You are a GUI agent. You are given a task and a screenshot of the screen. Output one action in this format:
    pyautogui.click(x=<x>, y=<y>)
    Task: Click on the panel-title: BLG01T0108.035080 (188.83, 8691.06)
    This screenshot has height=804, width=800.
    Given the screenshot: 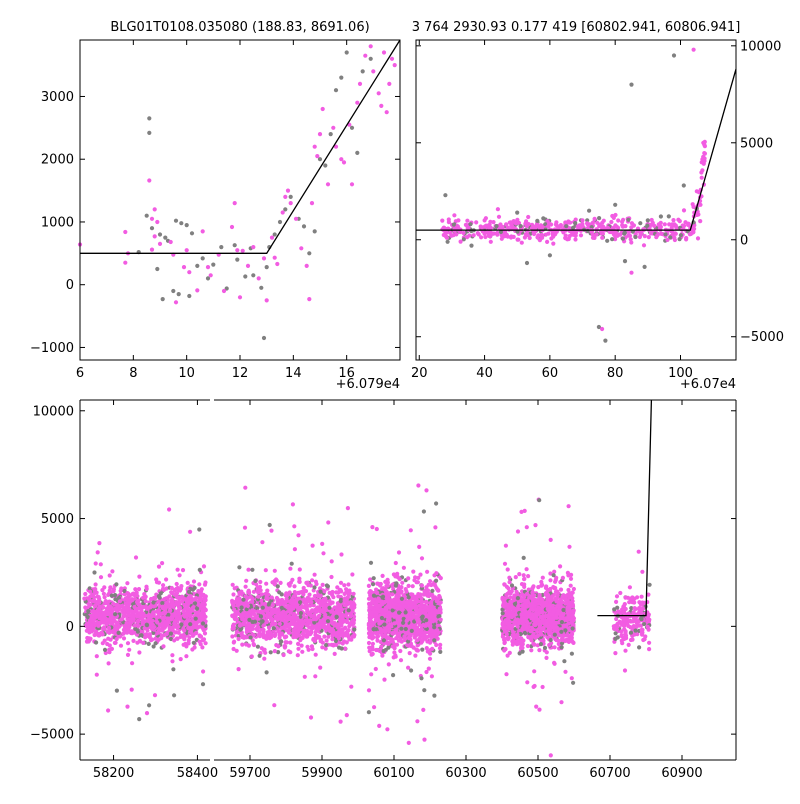 What is the action you would take?
    pyautogui.click(x=239, y=27)
    